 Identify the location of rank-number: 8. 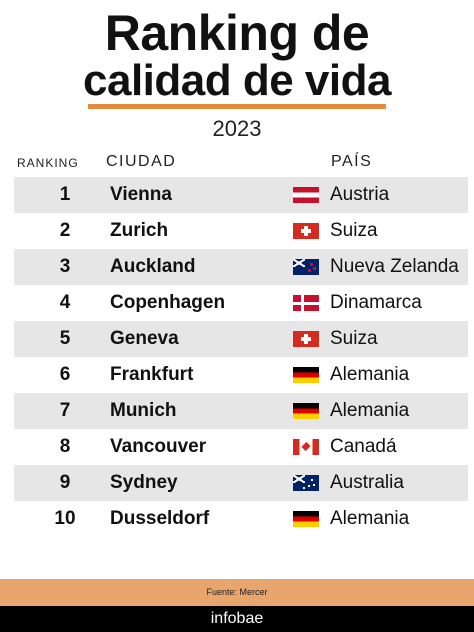
(65, 446).